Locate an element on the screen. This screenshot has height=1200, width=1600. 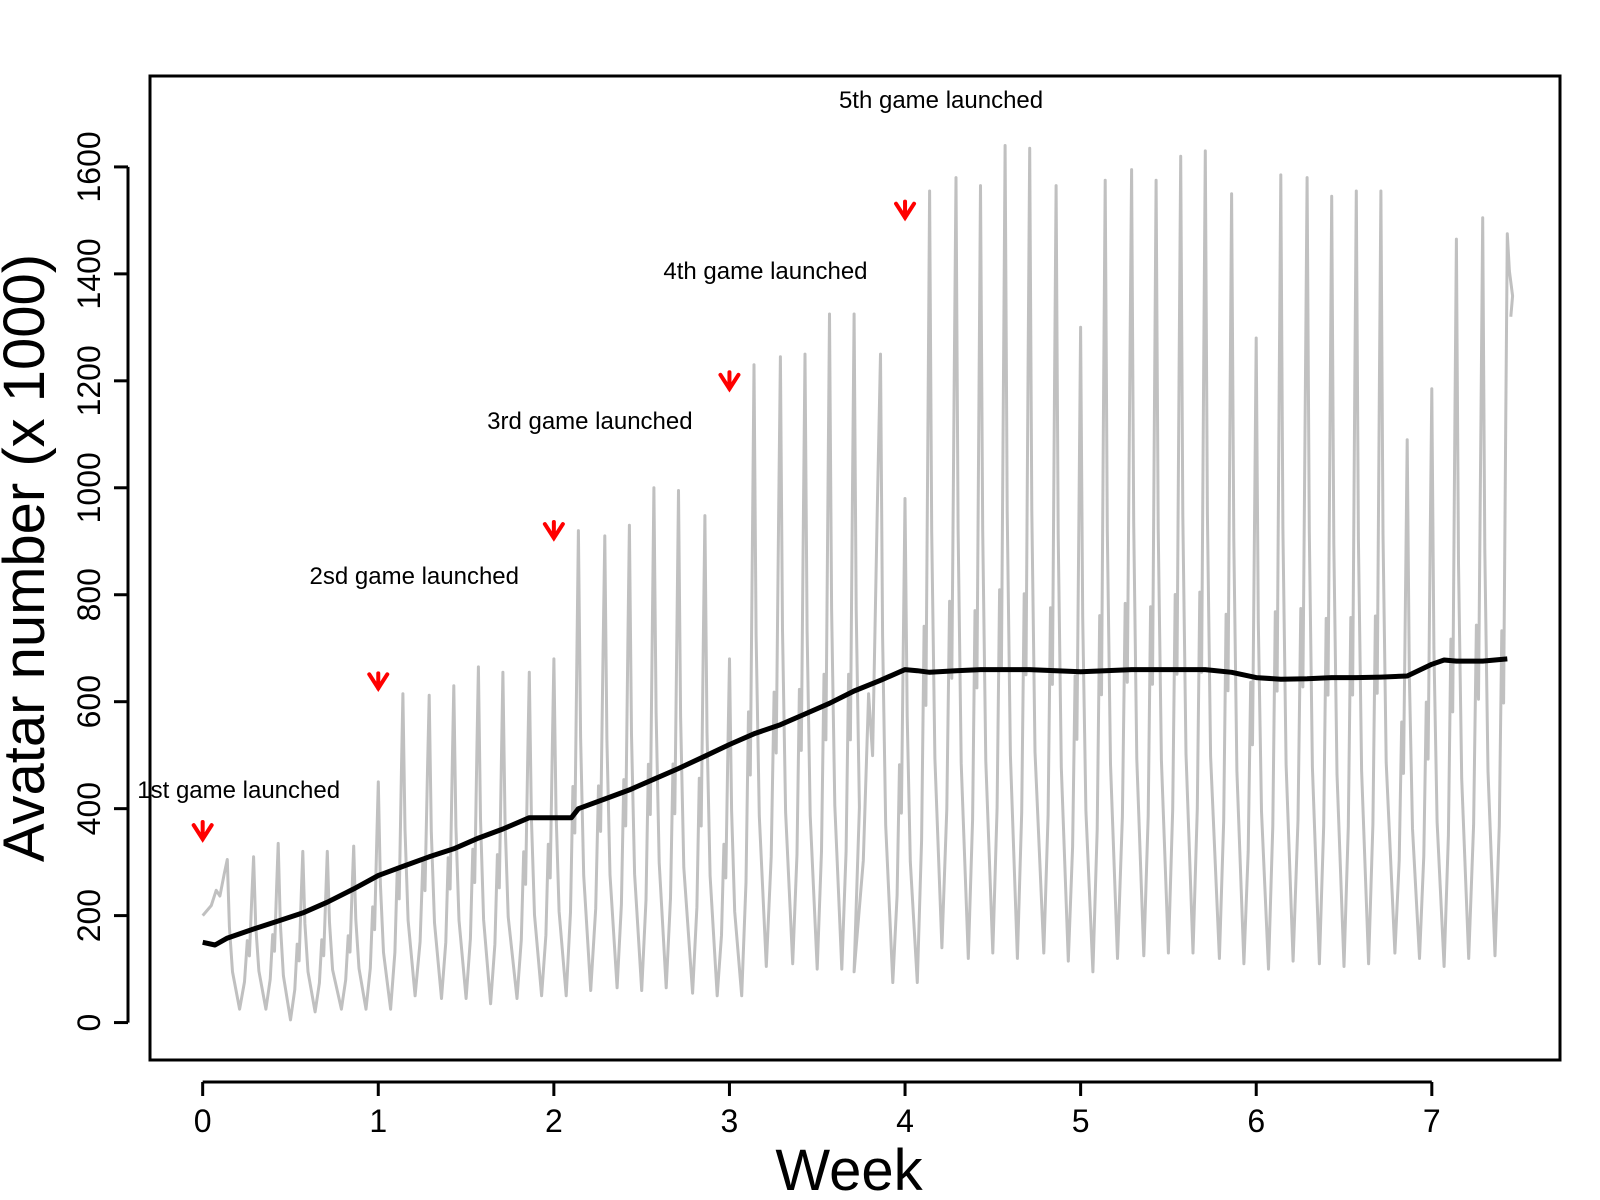
y-tick-label: 200 is located at coordinates (89, 915).